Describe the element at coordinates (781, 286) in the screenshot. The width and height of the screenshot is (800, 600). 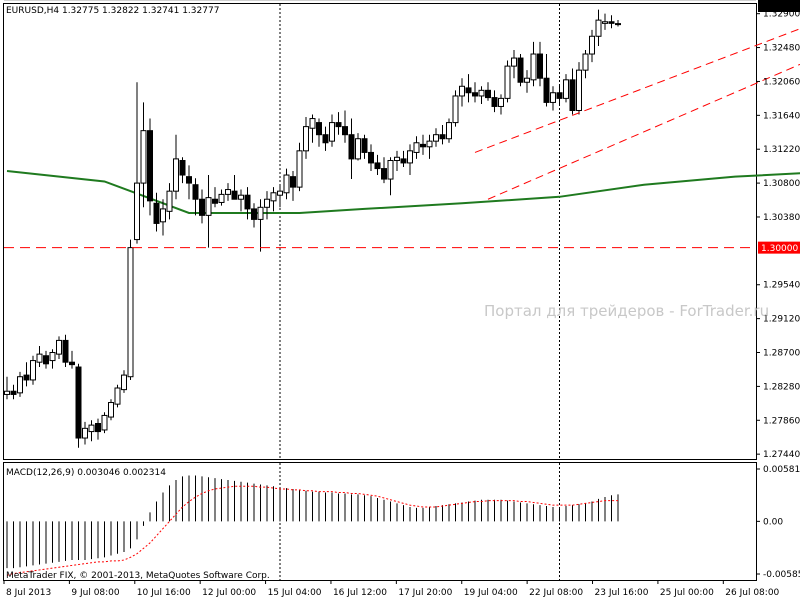
I see `price-tick-label: 1.29540` at that location.